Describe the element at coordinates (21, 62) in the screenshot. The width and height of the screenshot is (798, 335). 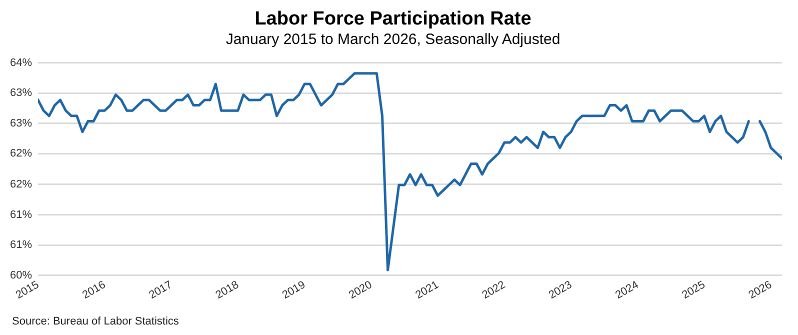
I see `y-tick-label: 64%` at that location.